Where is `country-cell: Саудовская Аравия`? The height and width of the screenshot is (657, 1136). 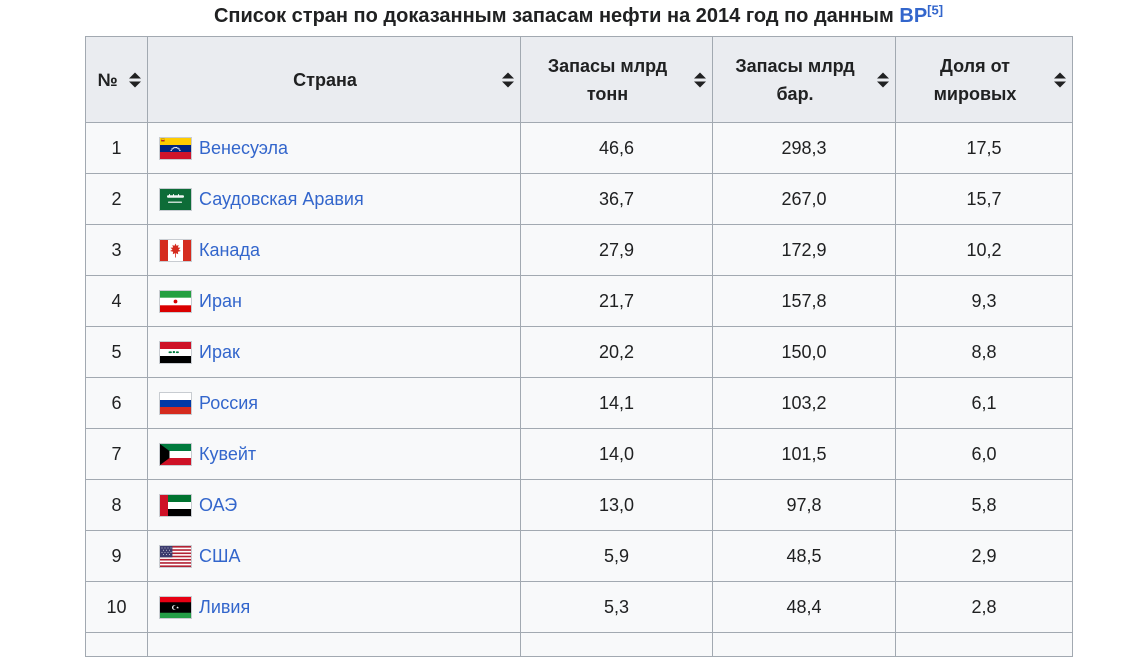 country-cell: Саудовская Аравия is located at coordinates (334, 199).